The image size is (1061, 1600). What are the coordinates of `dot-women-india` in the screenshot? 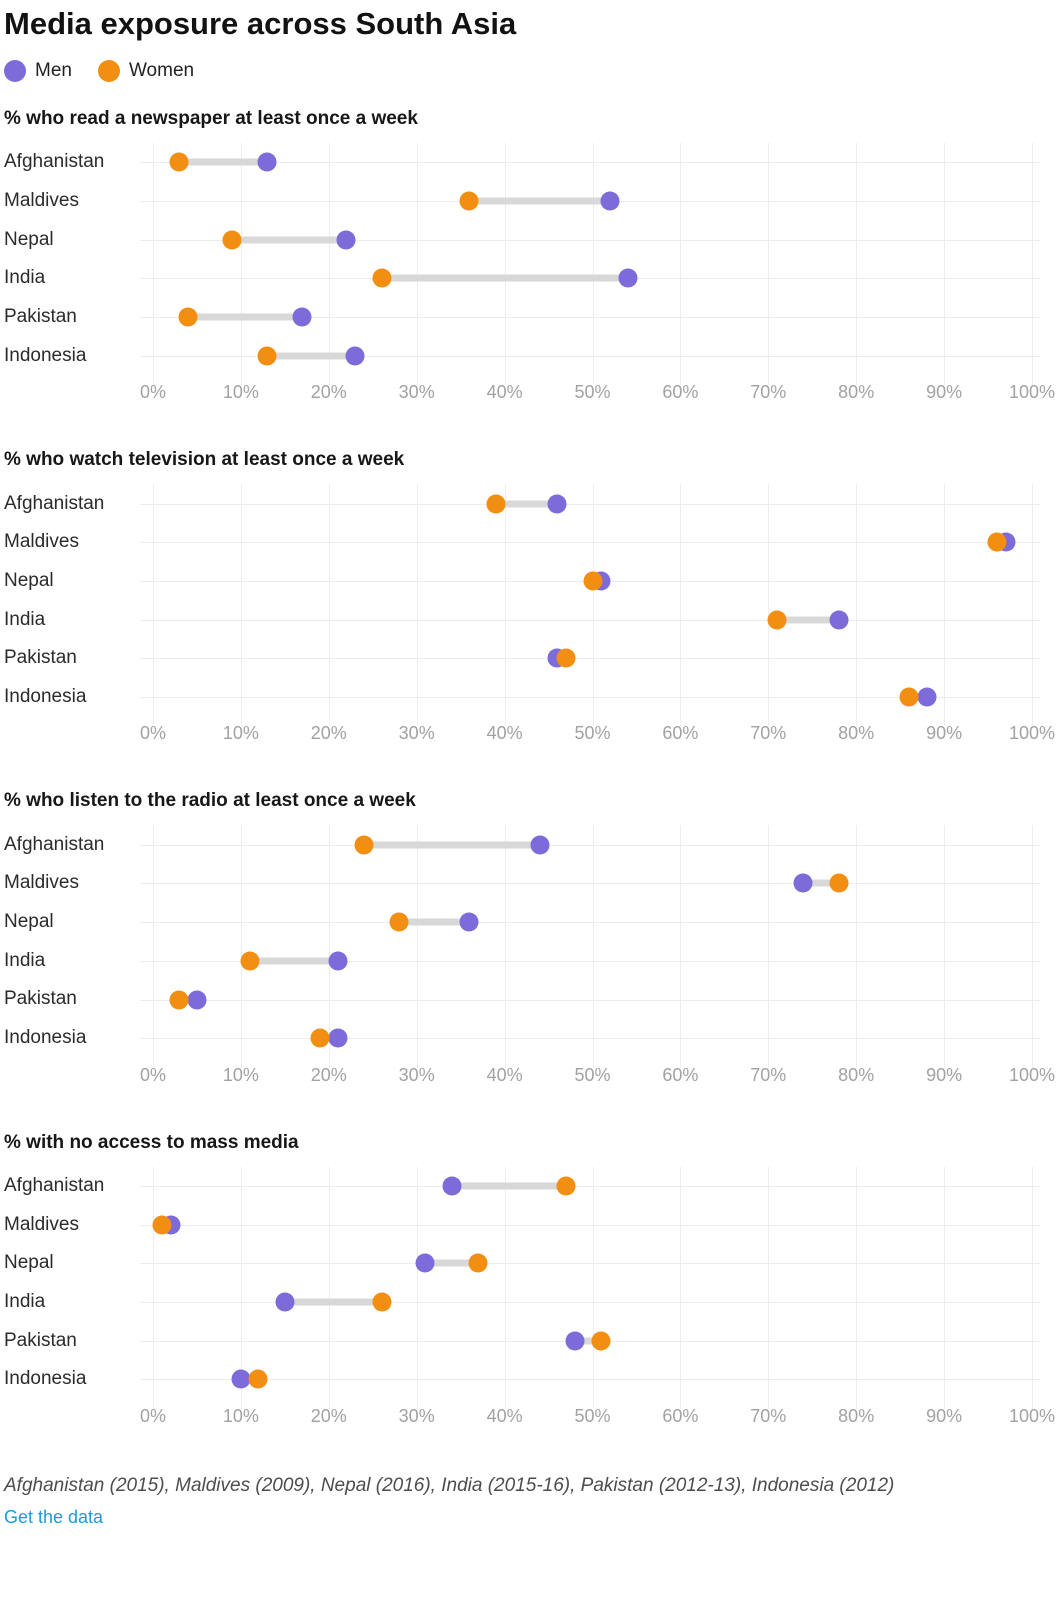 It's located at (382, 278).